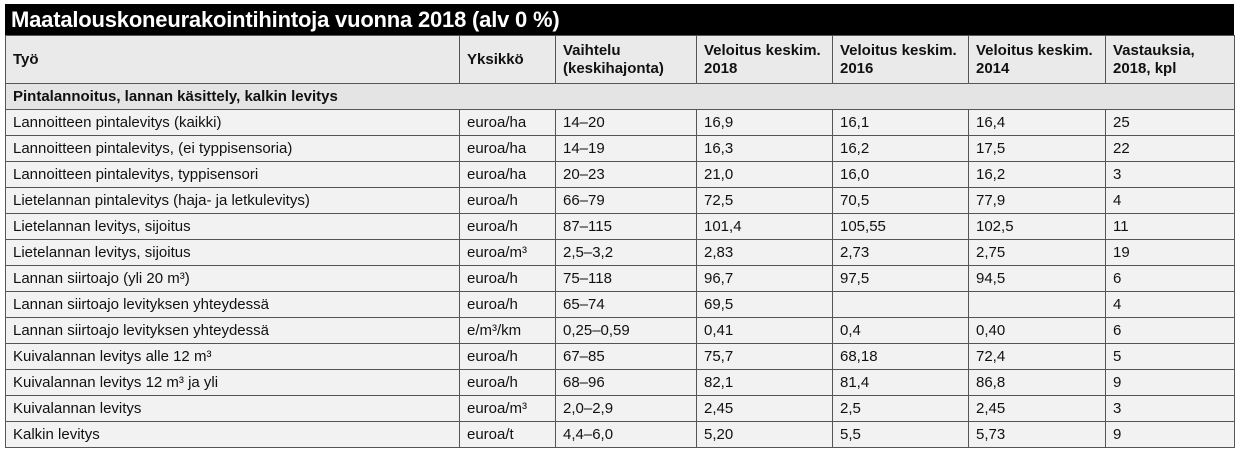 The height and width of the screenshot is (469, 1240). Describe the element at coordinates (626, 382) in the screenshot. I see `table-cell: 68–96` at that location.